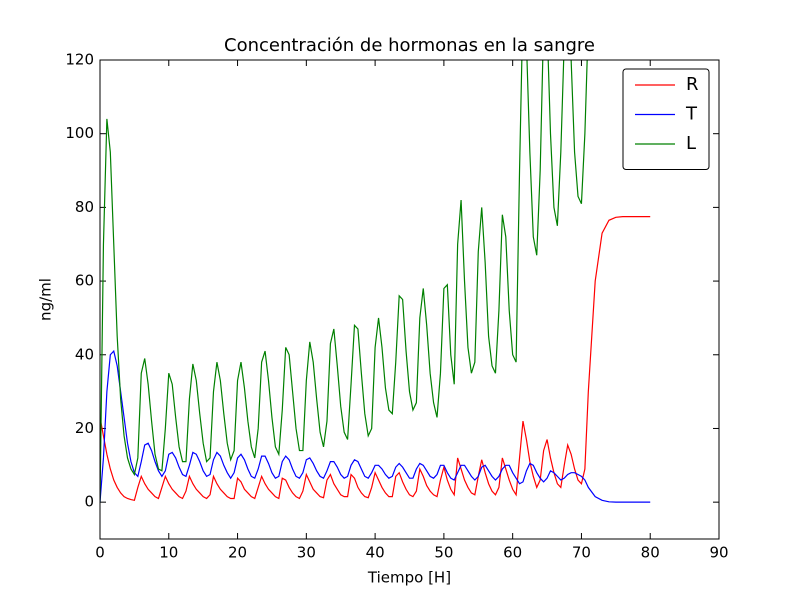 This screenshot has width=800, height=600. Describe the element at coordinates (84, 428) in the screenshot. I see `y-tick-label: 20` at that location.